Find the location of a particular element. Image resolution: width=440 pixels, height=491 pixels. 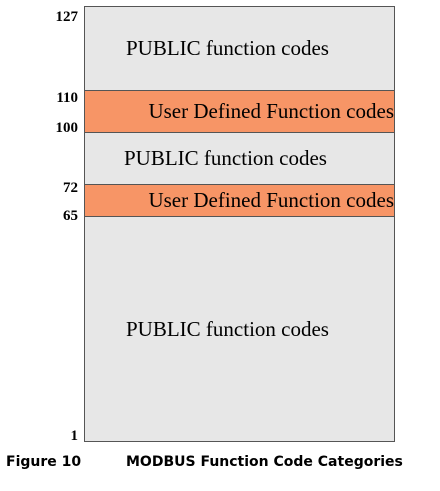

band-user-defined-lower: User Defined Function codes is located at coordinates (239, 200).